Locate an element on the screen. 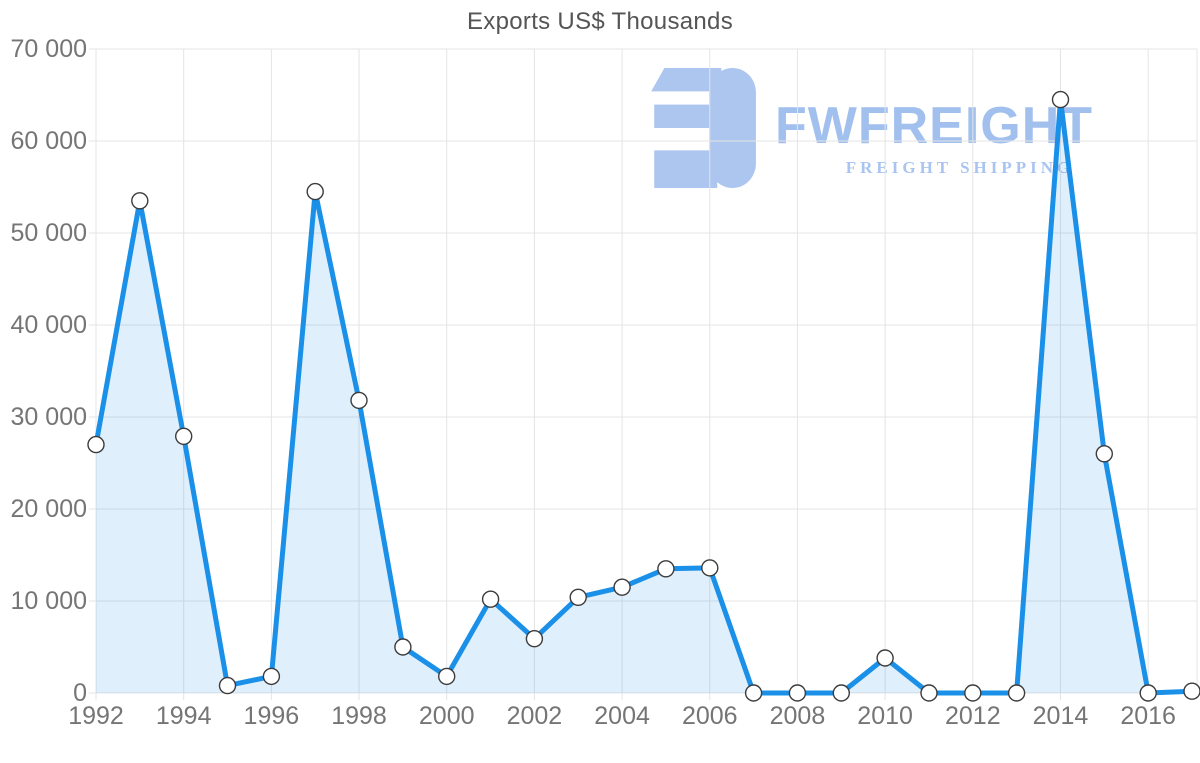 Image resolution: width=1200 pixels, height=763 pixels. data-point-2010 is located at coordinates (885, 658).